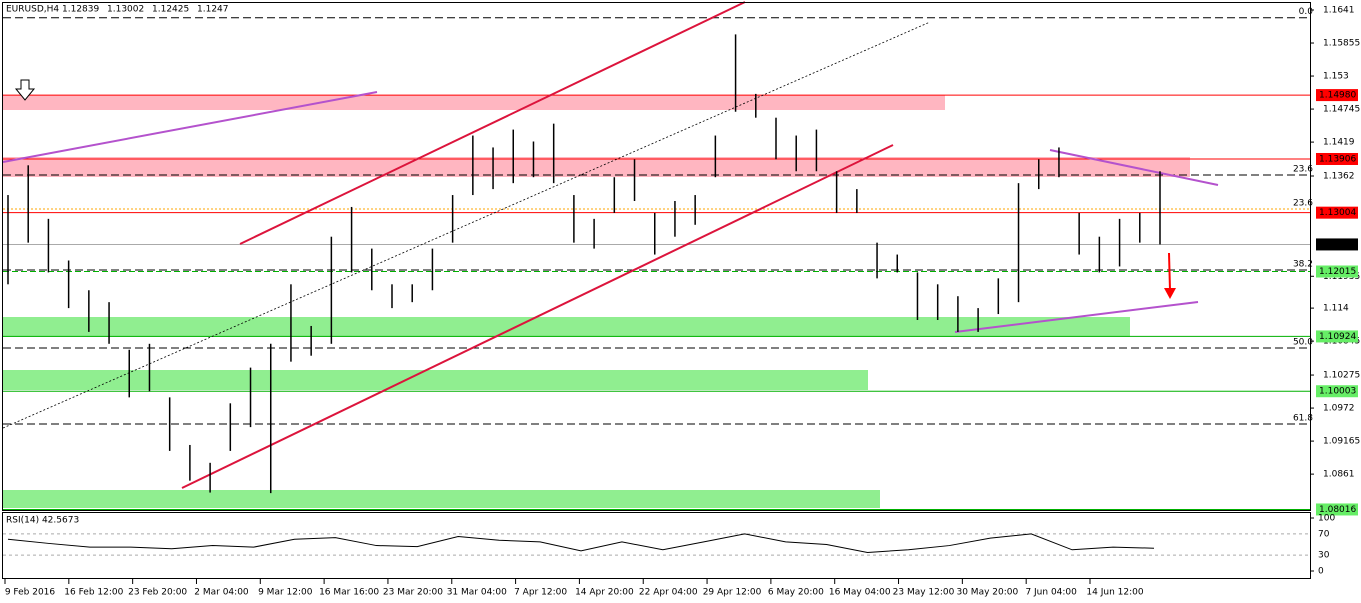  Describe the element at coordinates (1303, 343) in the screenshot. I see `fib-label: 50.0` at that location.